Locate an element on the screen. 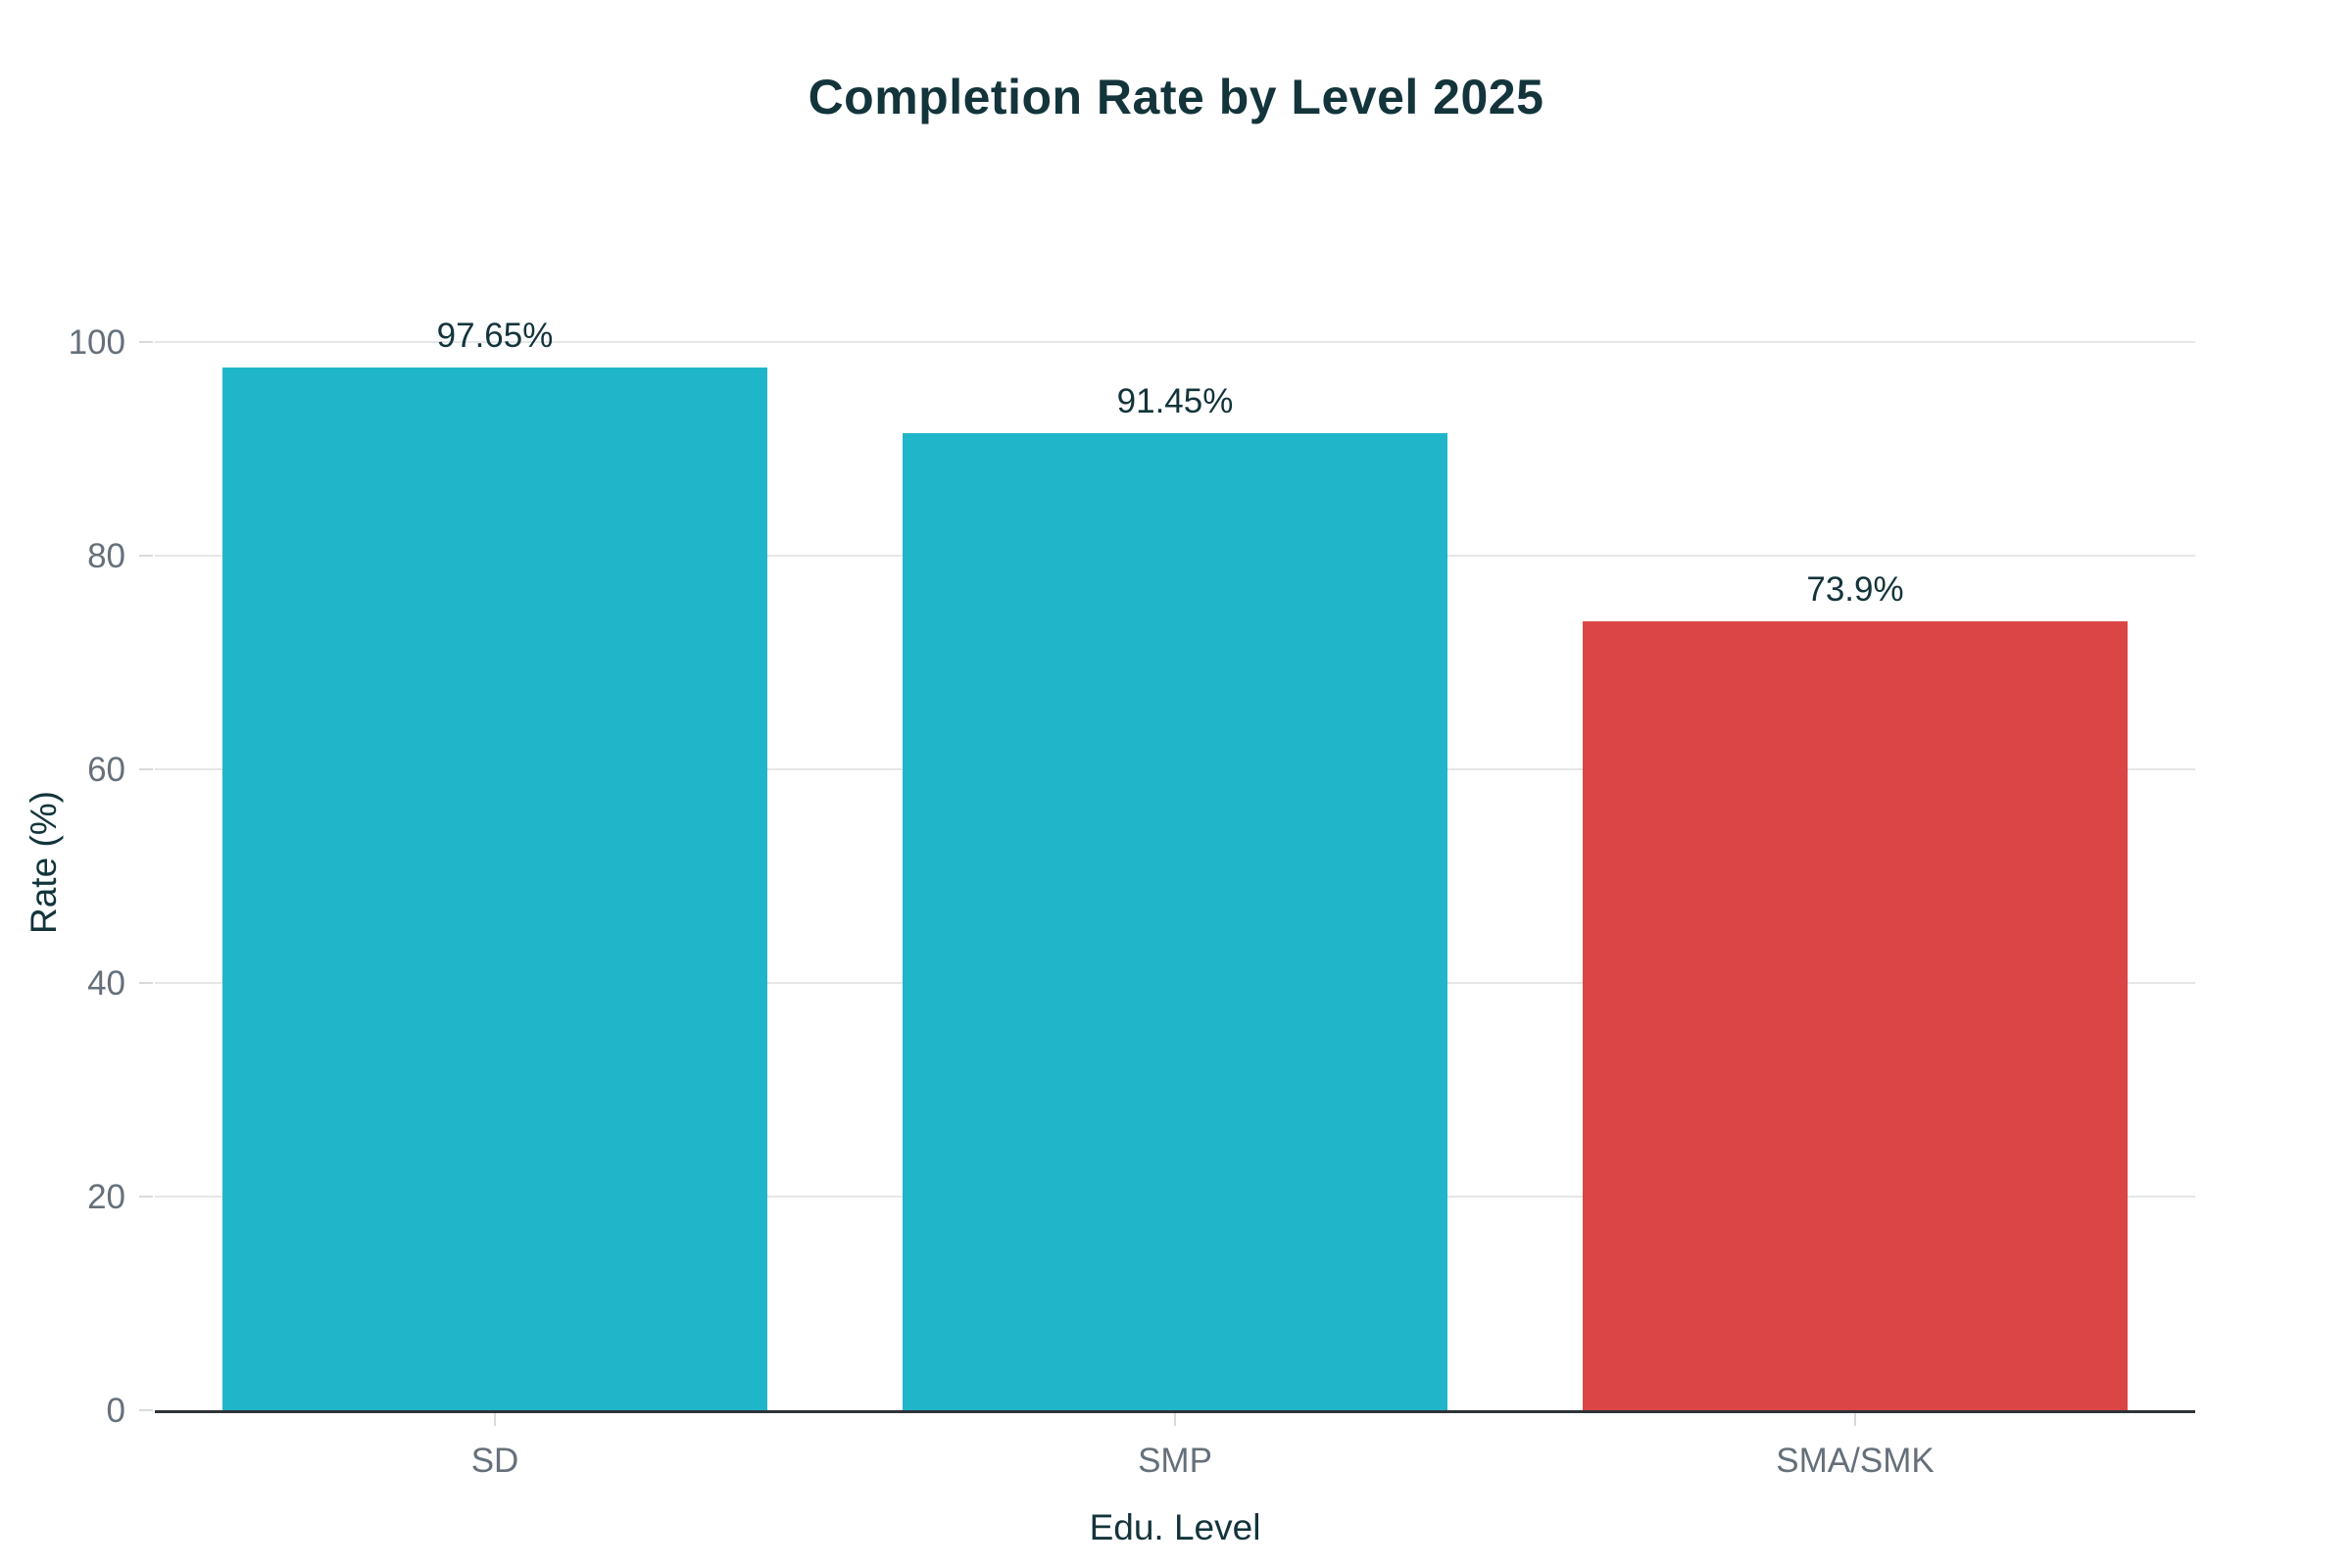  bar-value-label-SMA/SMK: 73.9% is located at coordinates (1855, 589).